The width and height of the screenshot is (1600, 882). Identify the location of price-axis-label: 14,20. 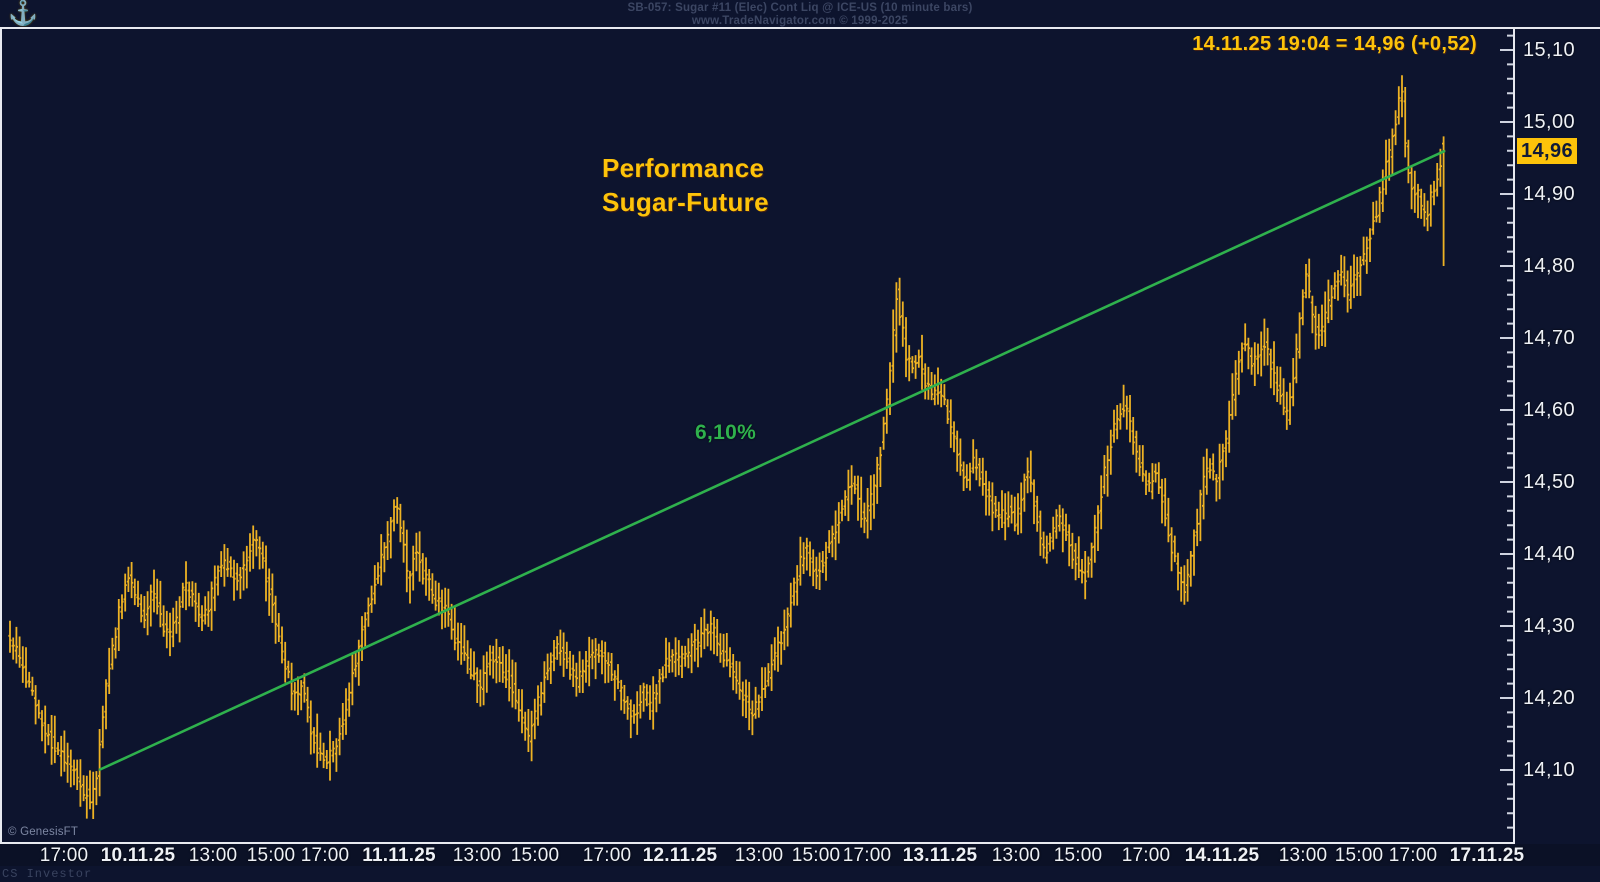
(1549, 698).